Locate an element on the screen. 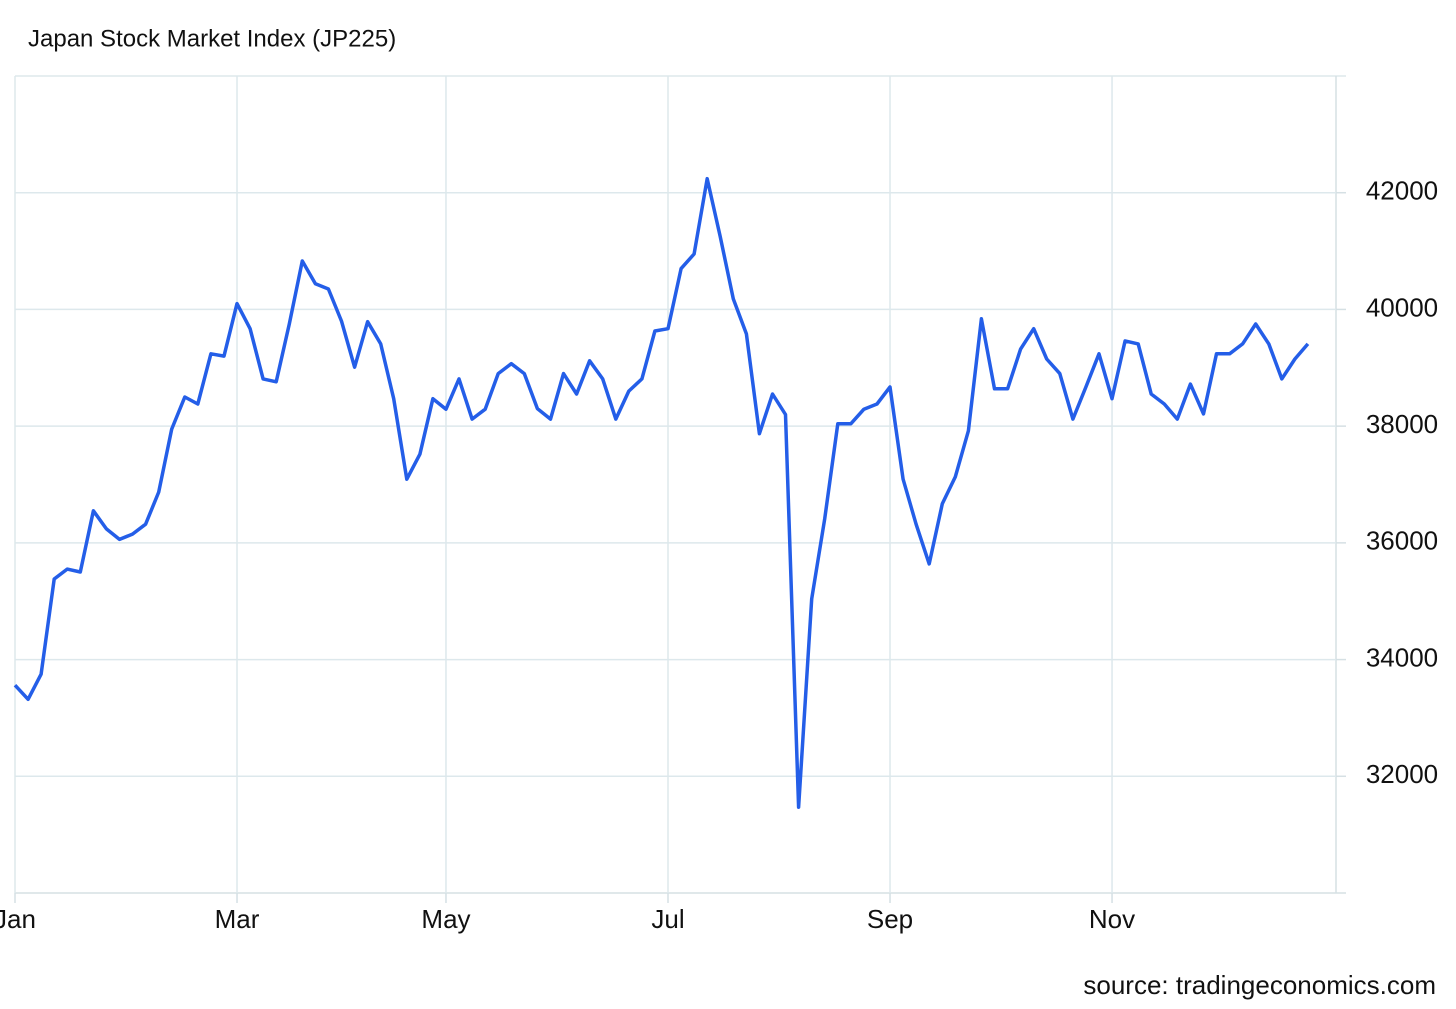 Image resolution: width=1456 pixels, height=1009 pixels. y-tick-label: 32000 is located at coordinates (1402, 774).